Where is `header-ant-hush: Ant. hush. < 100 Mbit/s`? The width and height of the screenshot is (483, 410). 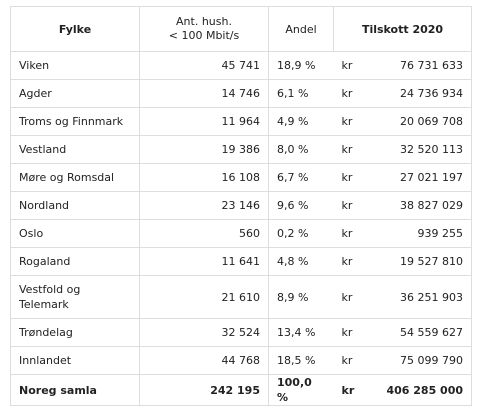
header-ant-hush: Ant. hush. < 100 Mbit/s is located at coordinates (204, 29).